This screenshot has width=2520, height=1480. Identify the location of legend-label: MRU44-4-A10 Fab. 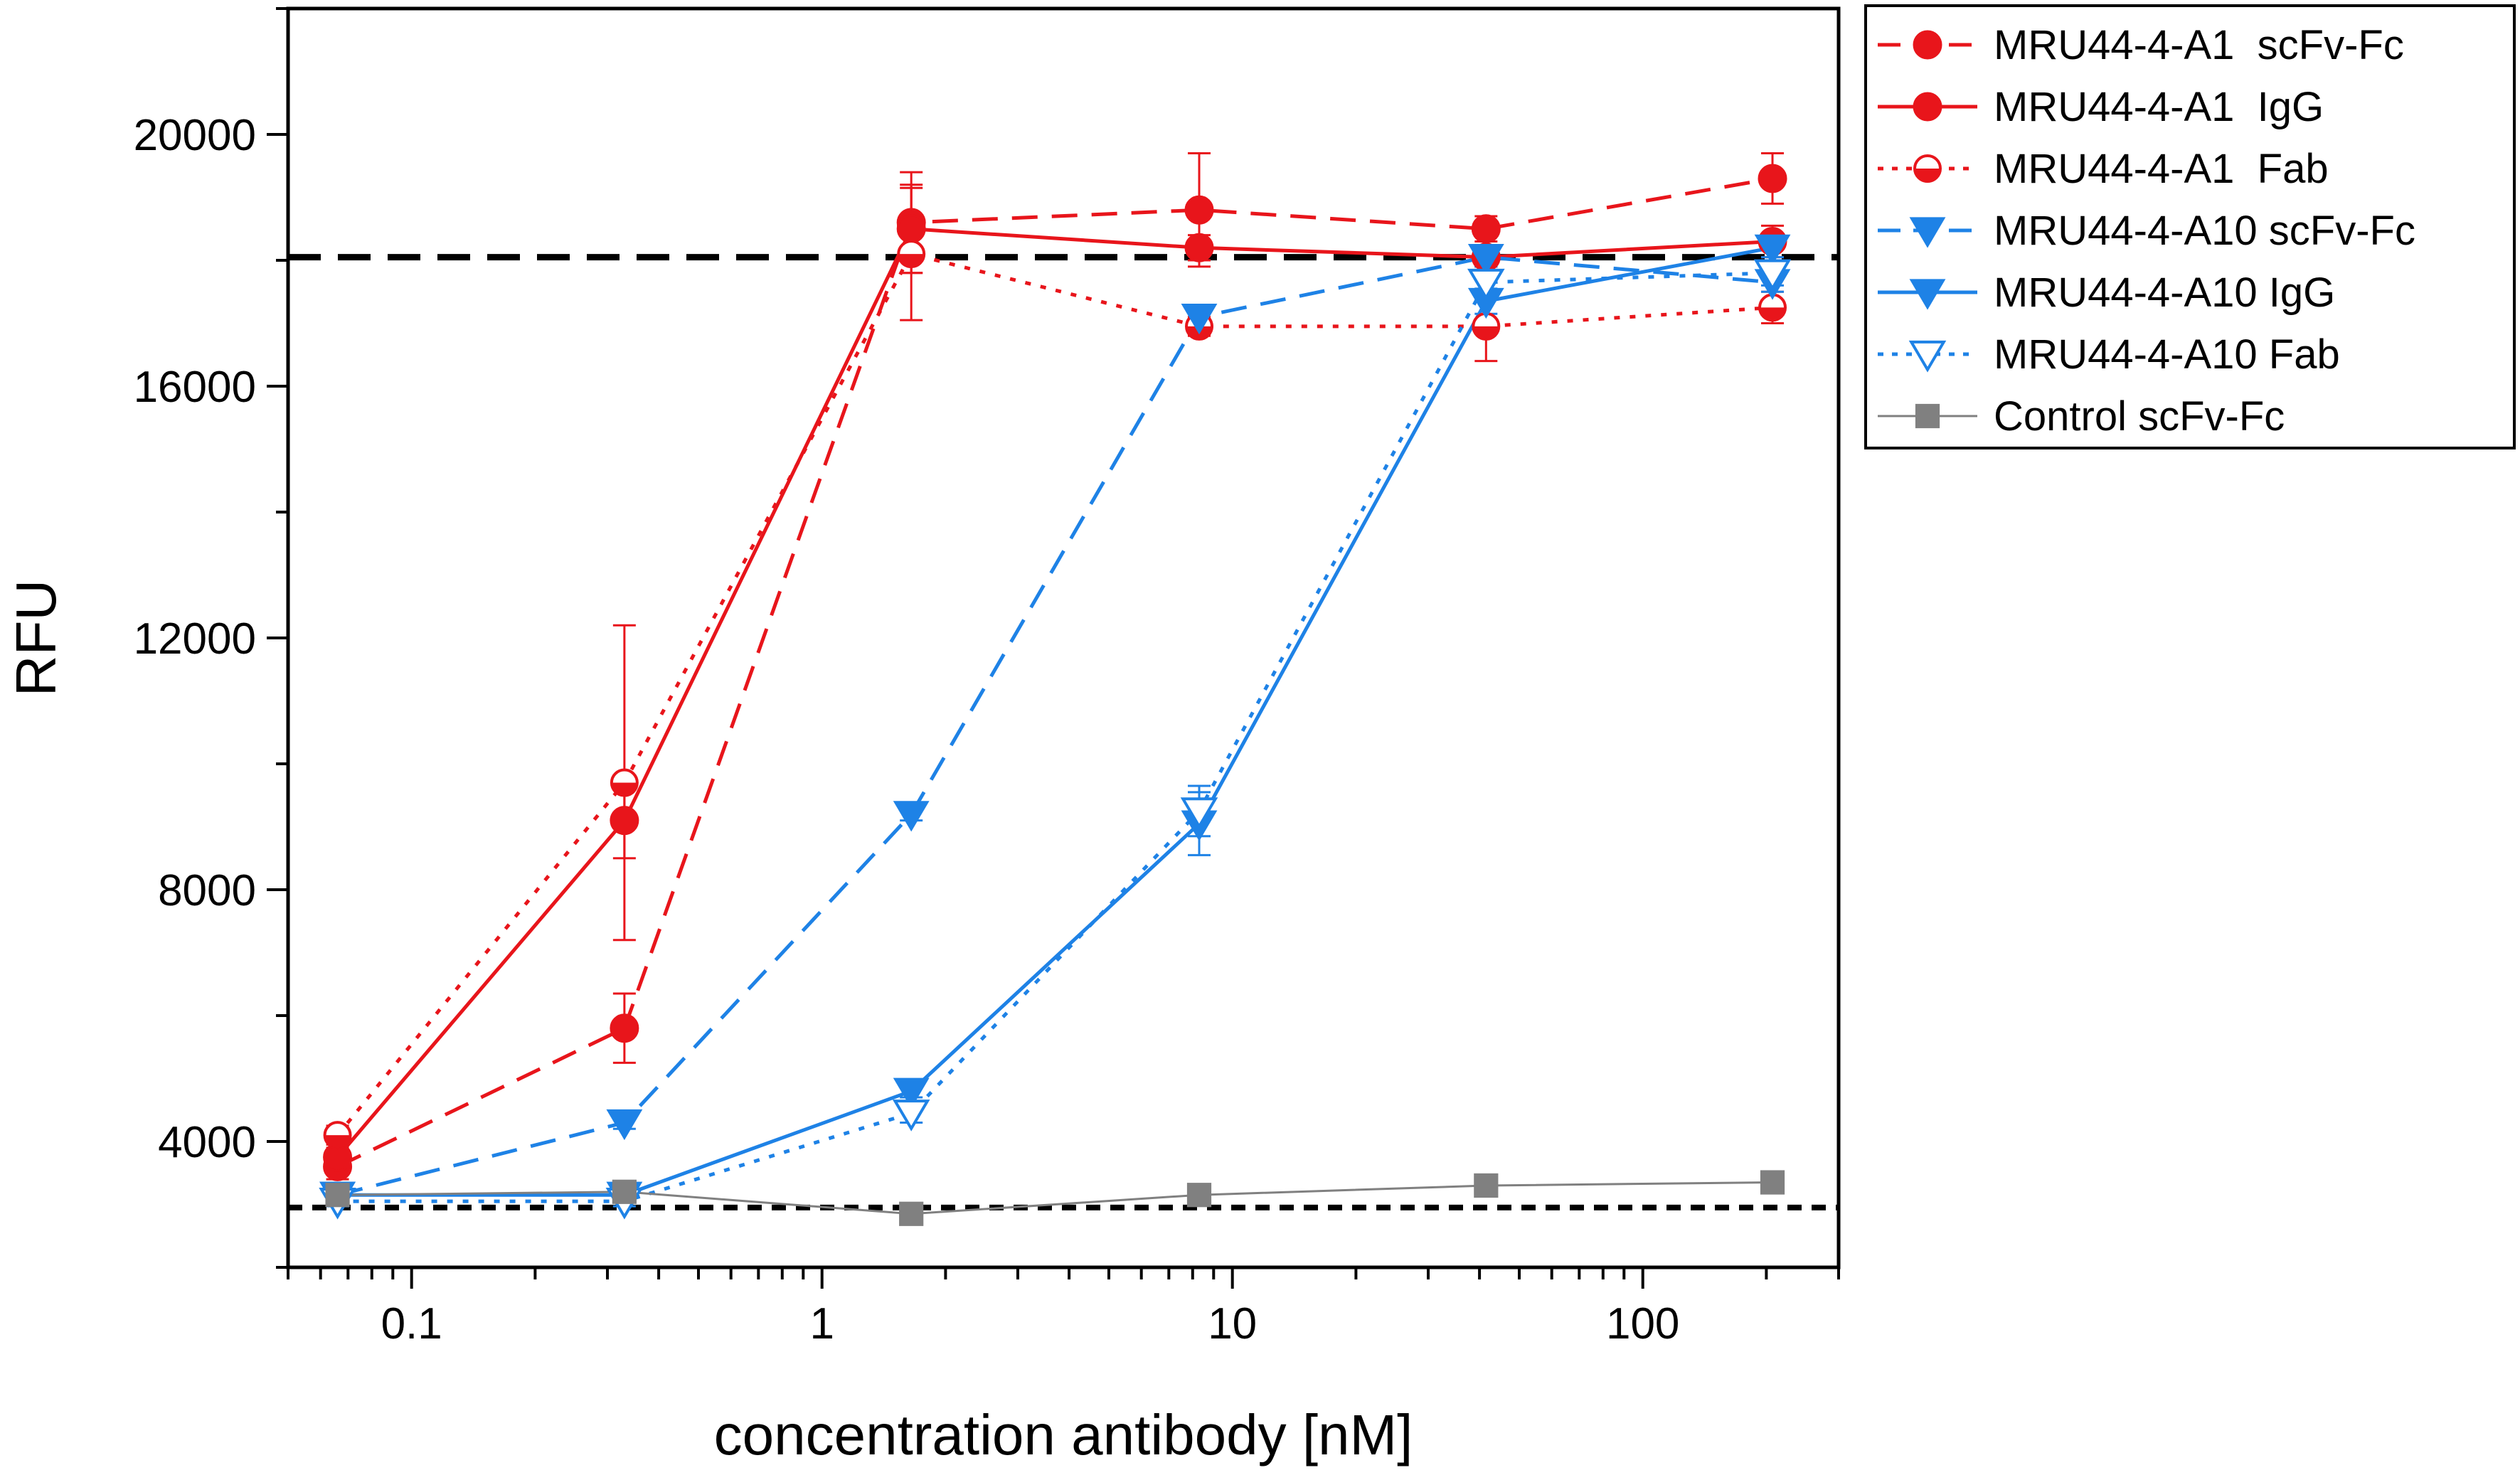
(2167, 354).